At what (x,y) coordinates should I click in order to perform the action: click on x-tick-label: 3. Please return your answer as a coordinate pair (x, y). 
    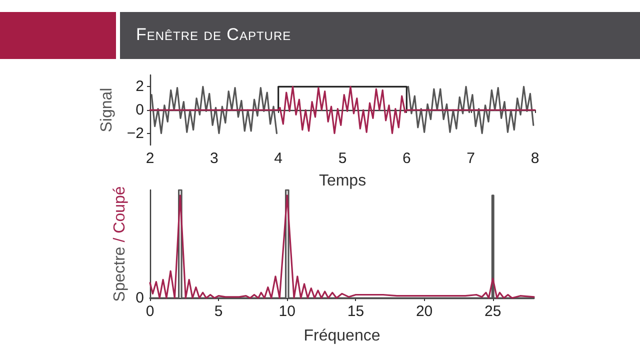
    Looking at the image, I should click on (214, 158).